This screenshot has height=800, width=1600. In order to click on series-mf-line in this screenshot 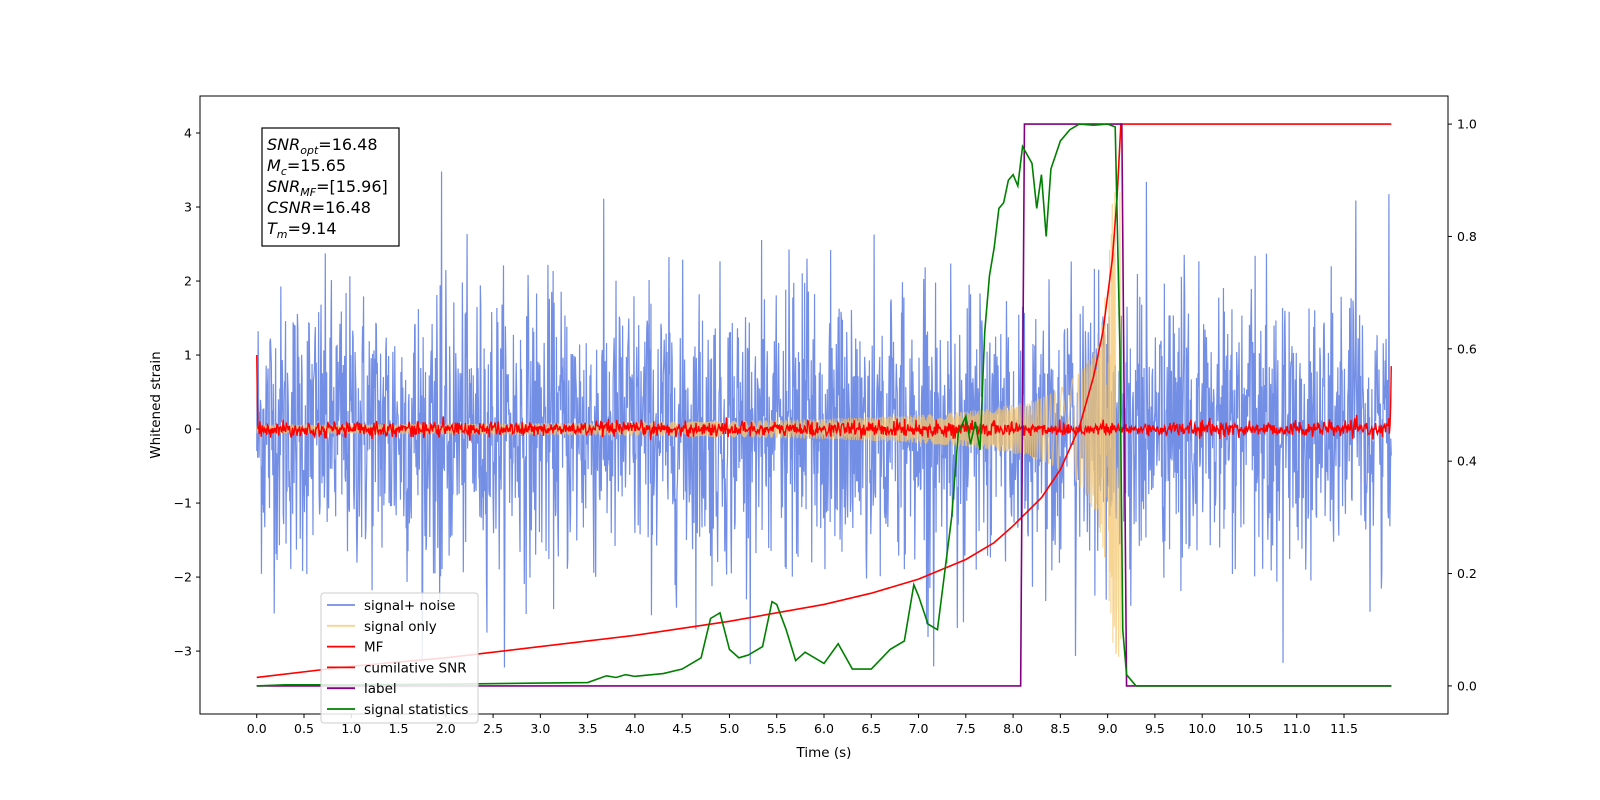, I will do `click(824, 398)`.